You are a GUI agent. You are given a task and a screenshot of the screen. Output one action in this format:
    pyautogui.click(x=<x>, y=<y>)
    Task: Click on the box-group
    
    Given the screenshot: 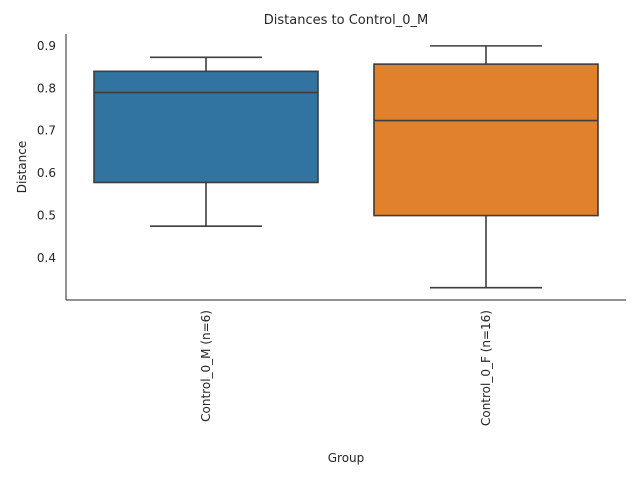 What is the action you would take?
    pyautogui.click(x=206, y=141)
    